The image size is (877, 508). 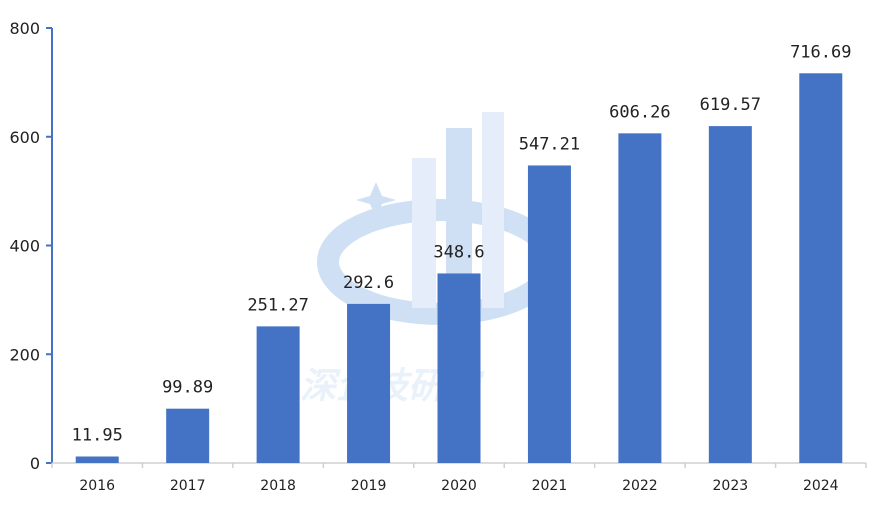 What do you see at coordinates (277, 305) in the screenshot?
I see `data-label-2018: 251.27` at bounding box center [277, 305].